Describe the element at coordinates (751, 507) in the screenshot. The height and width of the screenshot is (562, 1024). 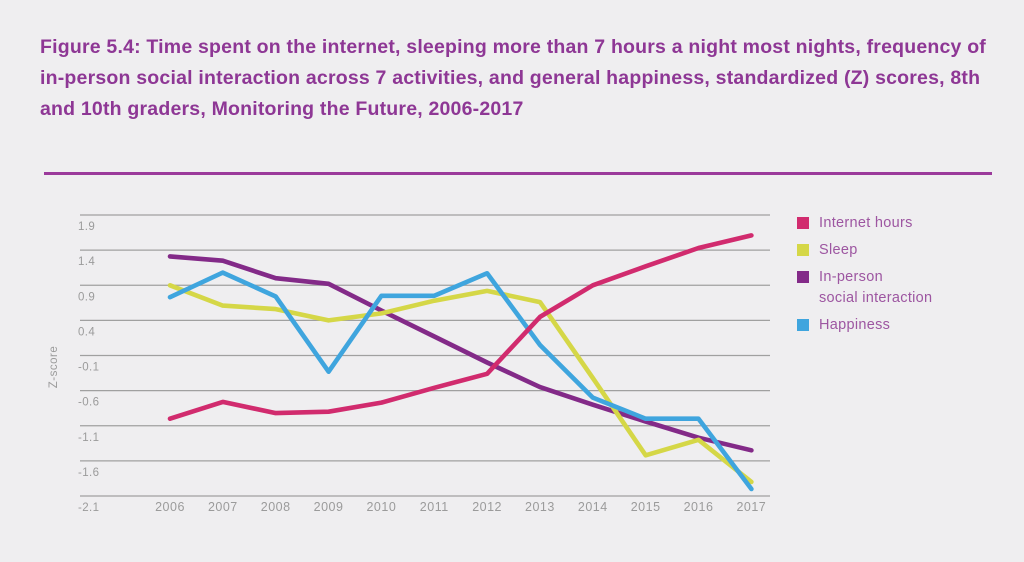
I see `x-tick-label: 2017` at that location.